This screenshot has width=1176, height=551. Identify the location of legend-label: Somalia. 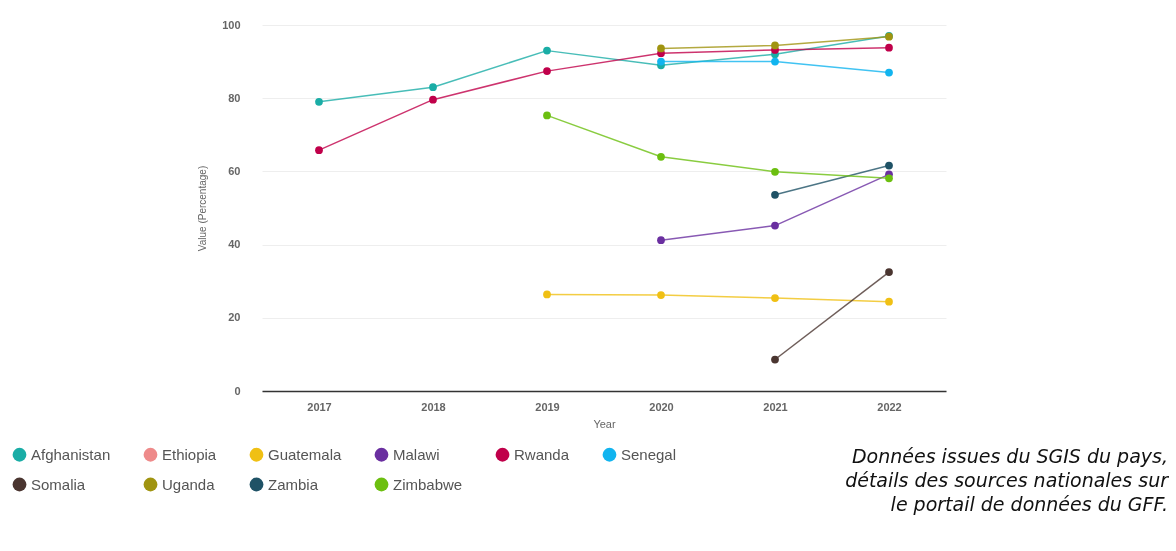
(58, 484).